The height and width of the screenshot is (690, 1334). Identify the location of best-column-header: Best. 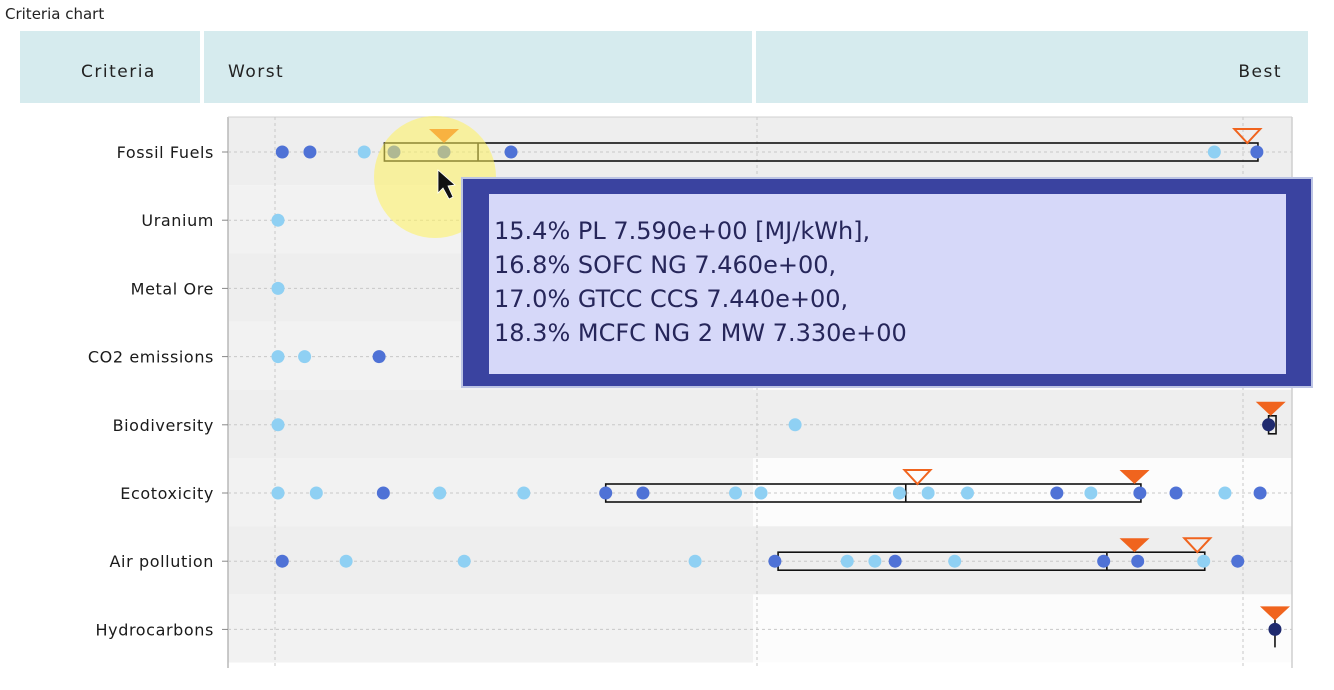
(1032, 67).